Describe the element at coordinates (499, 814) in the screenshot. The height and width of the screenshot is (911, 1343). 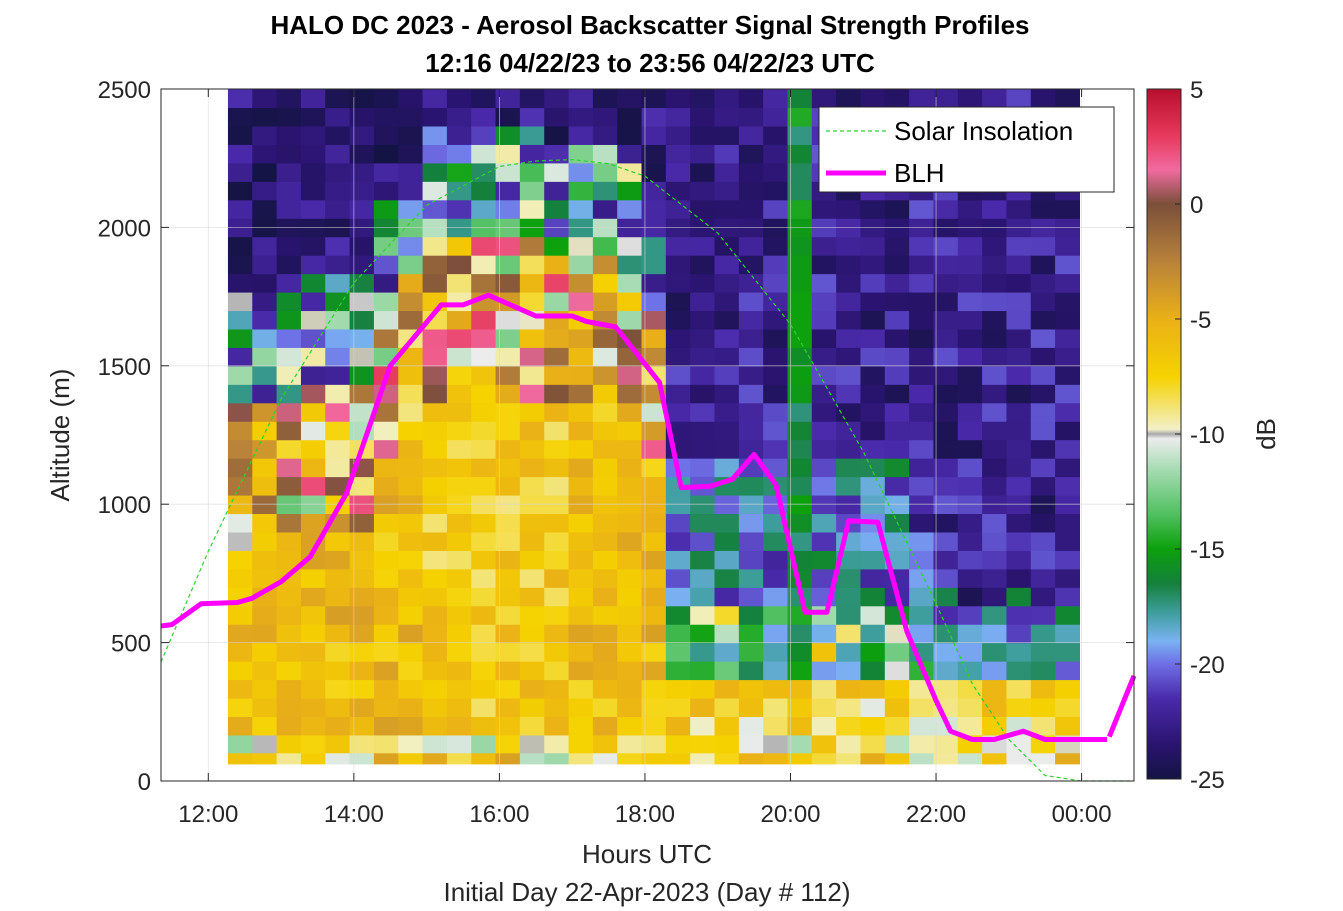
I see `x-tick-label: 16:00` at that location.